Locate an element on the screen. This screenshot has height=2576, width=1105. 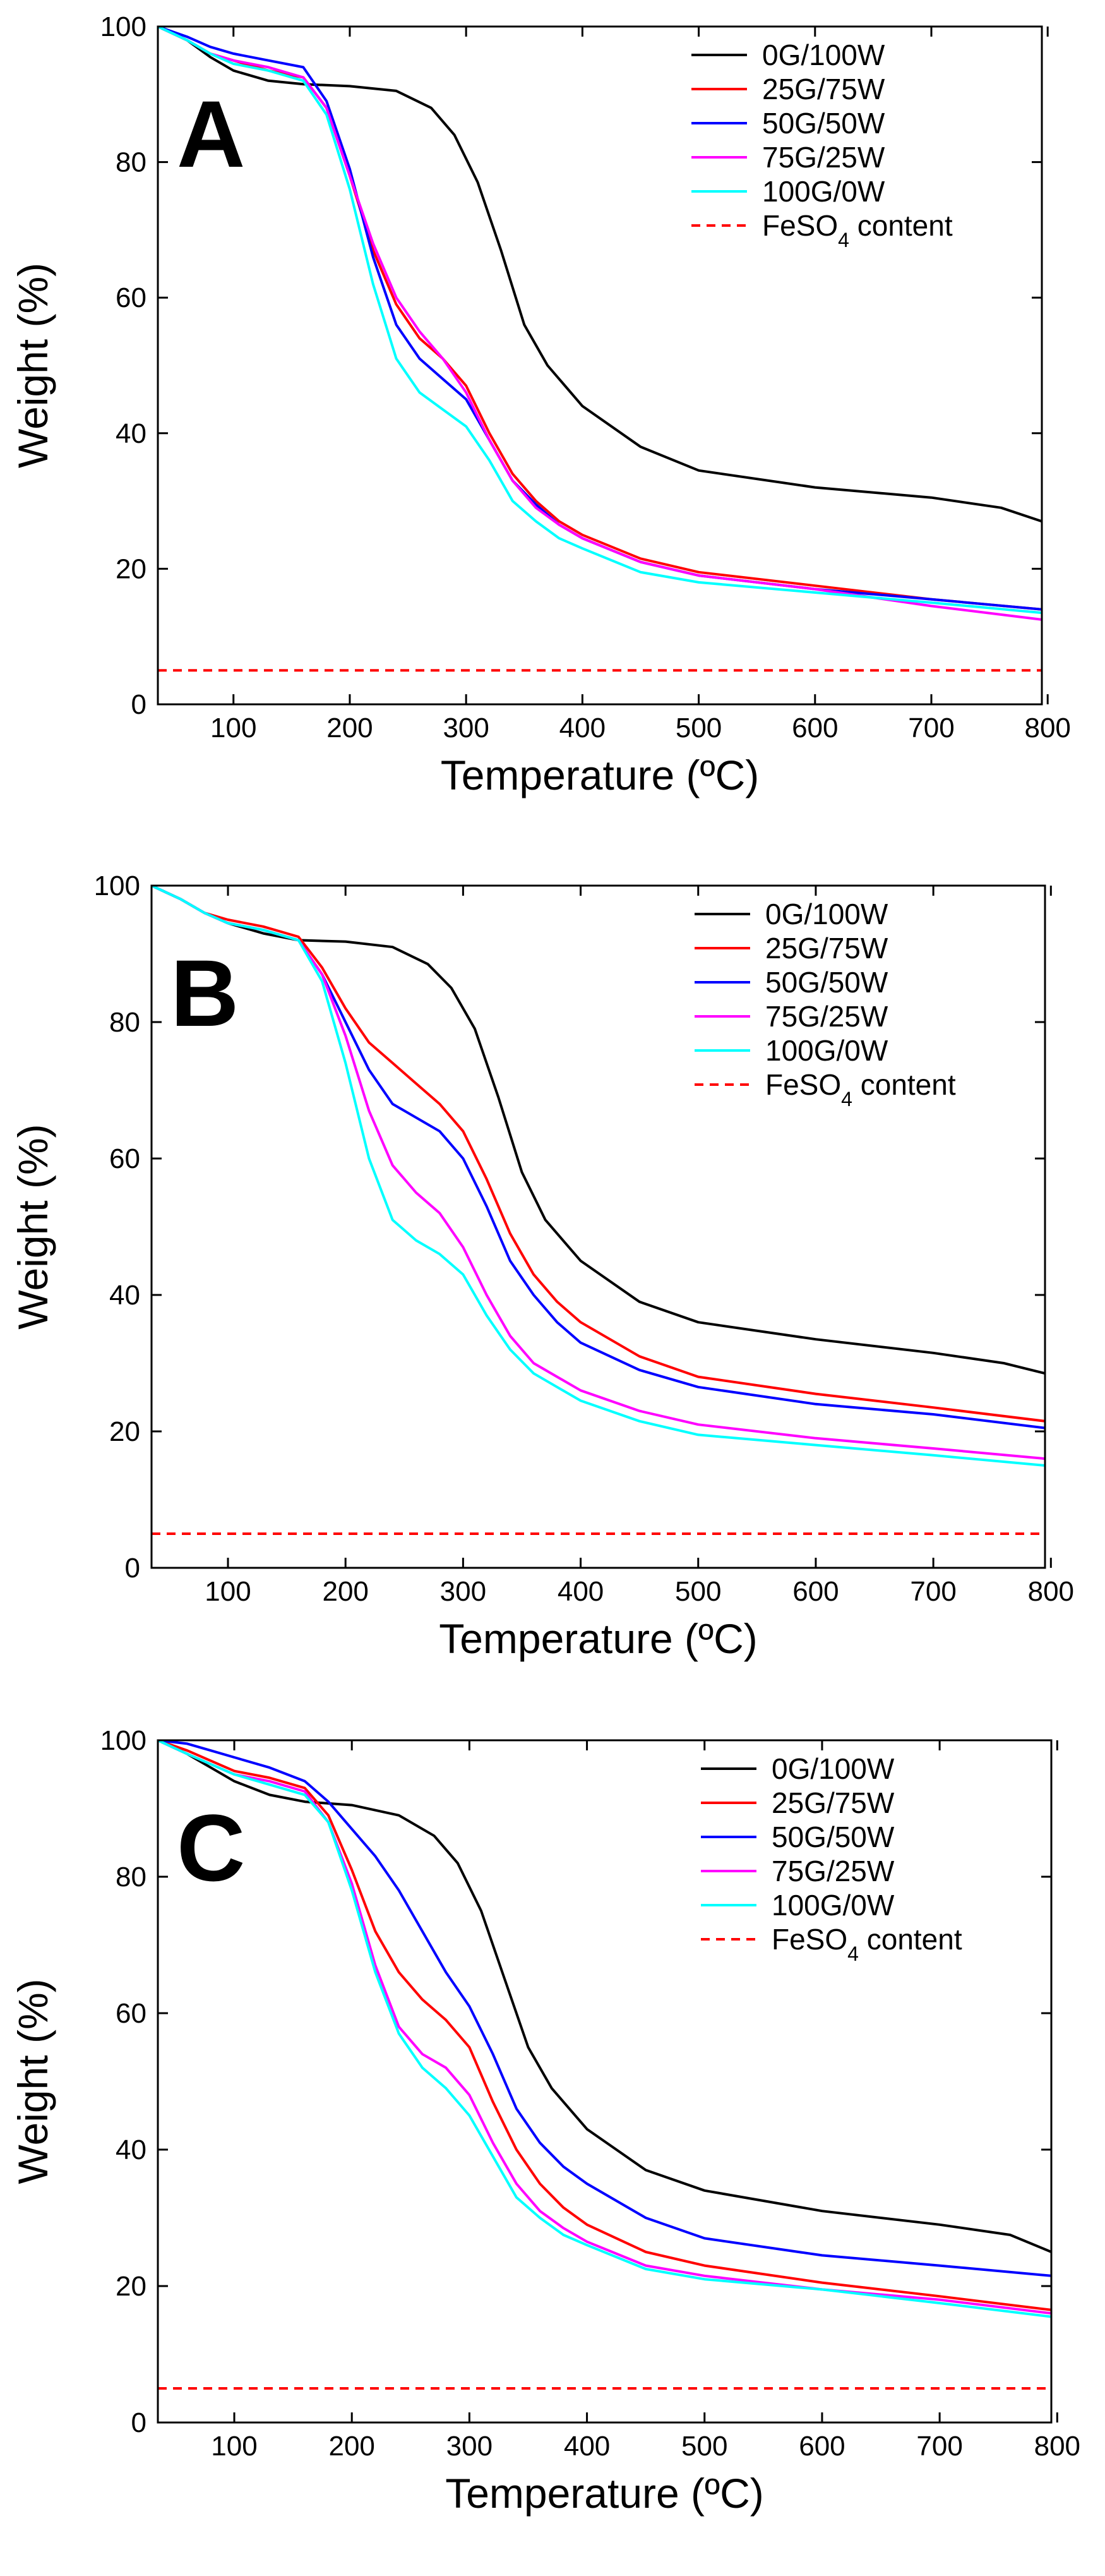
panel-label: C is located at coordinates (211, 1848).